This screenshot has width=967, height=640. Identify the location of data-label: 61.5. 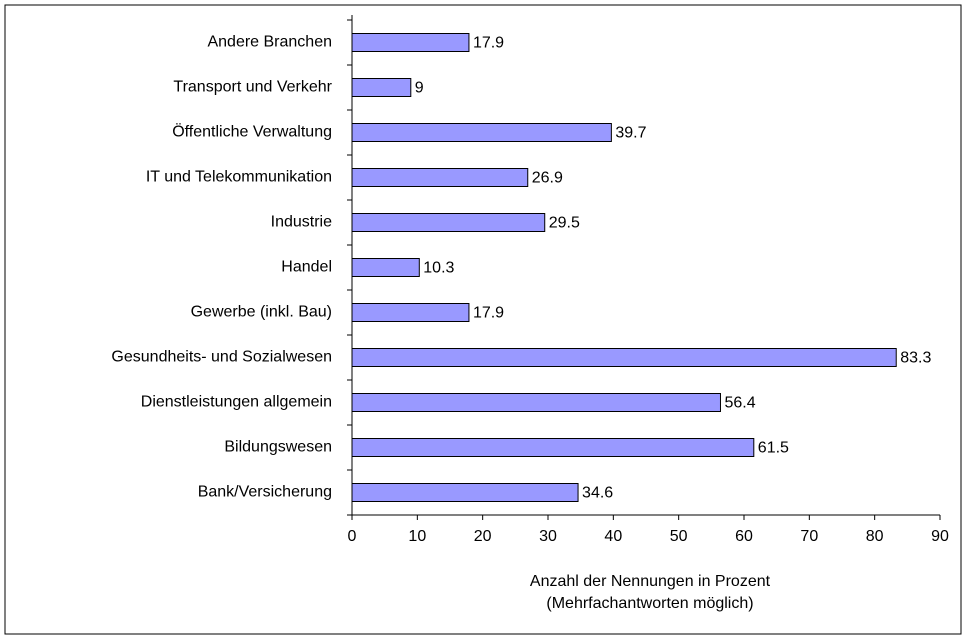
(773, 448).